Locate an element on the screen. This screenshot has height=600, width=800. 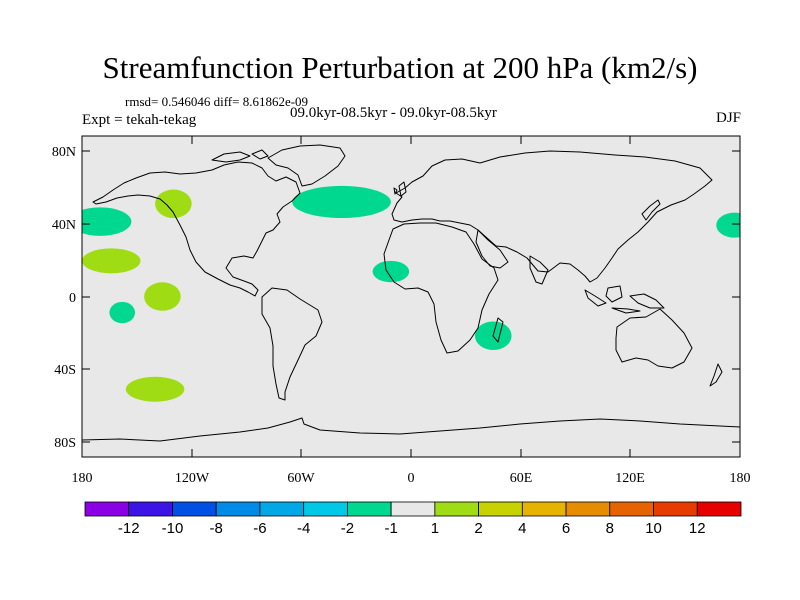
coast-british-isles is located at coordinates (400, 189).